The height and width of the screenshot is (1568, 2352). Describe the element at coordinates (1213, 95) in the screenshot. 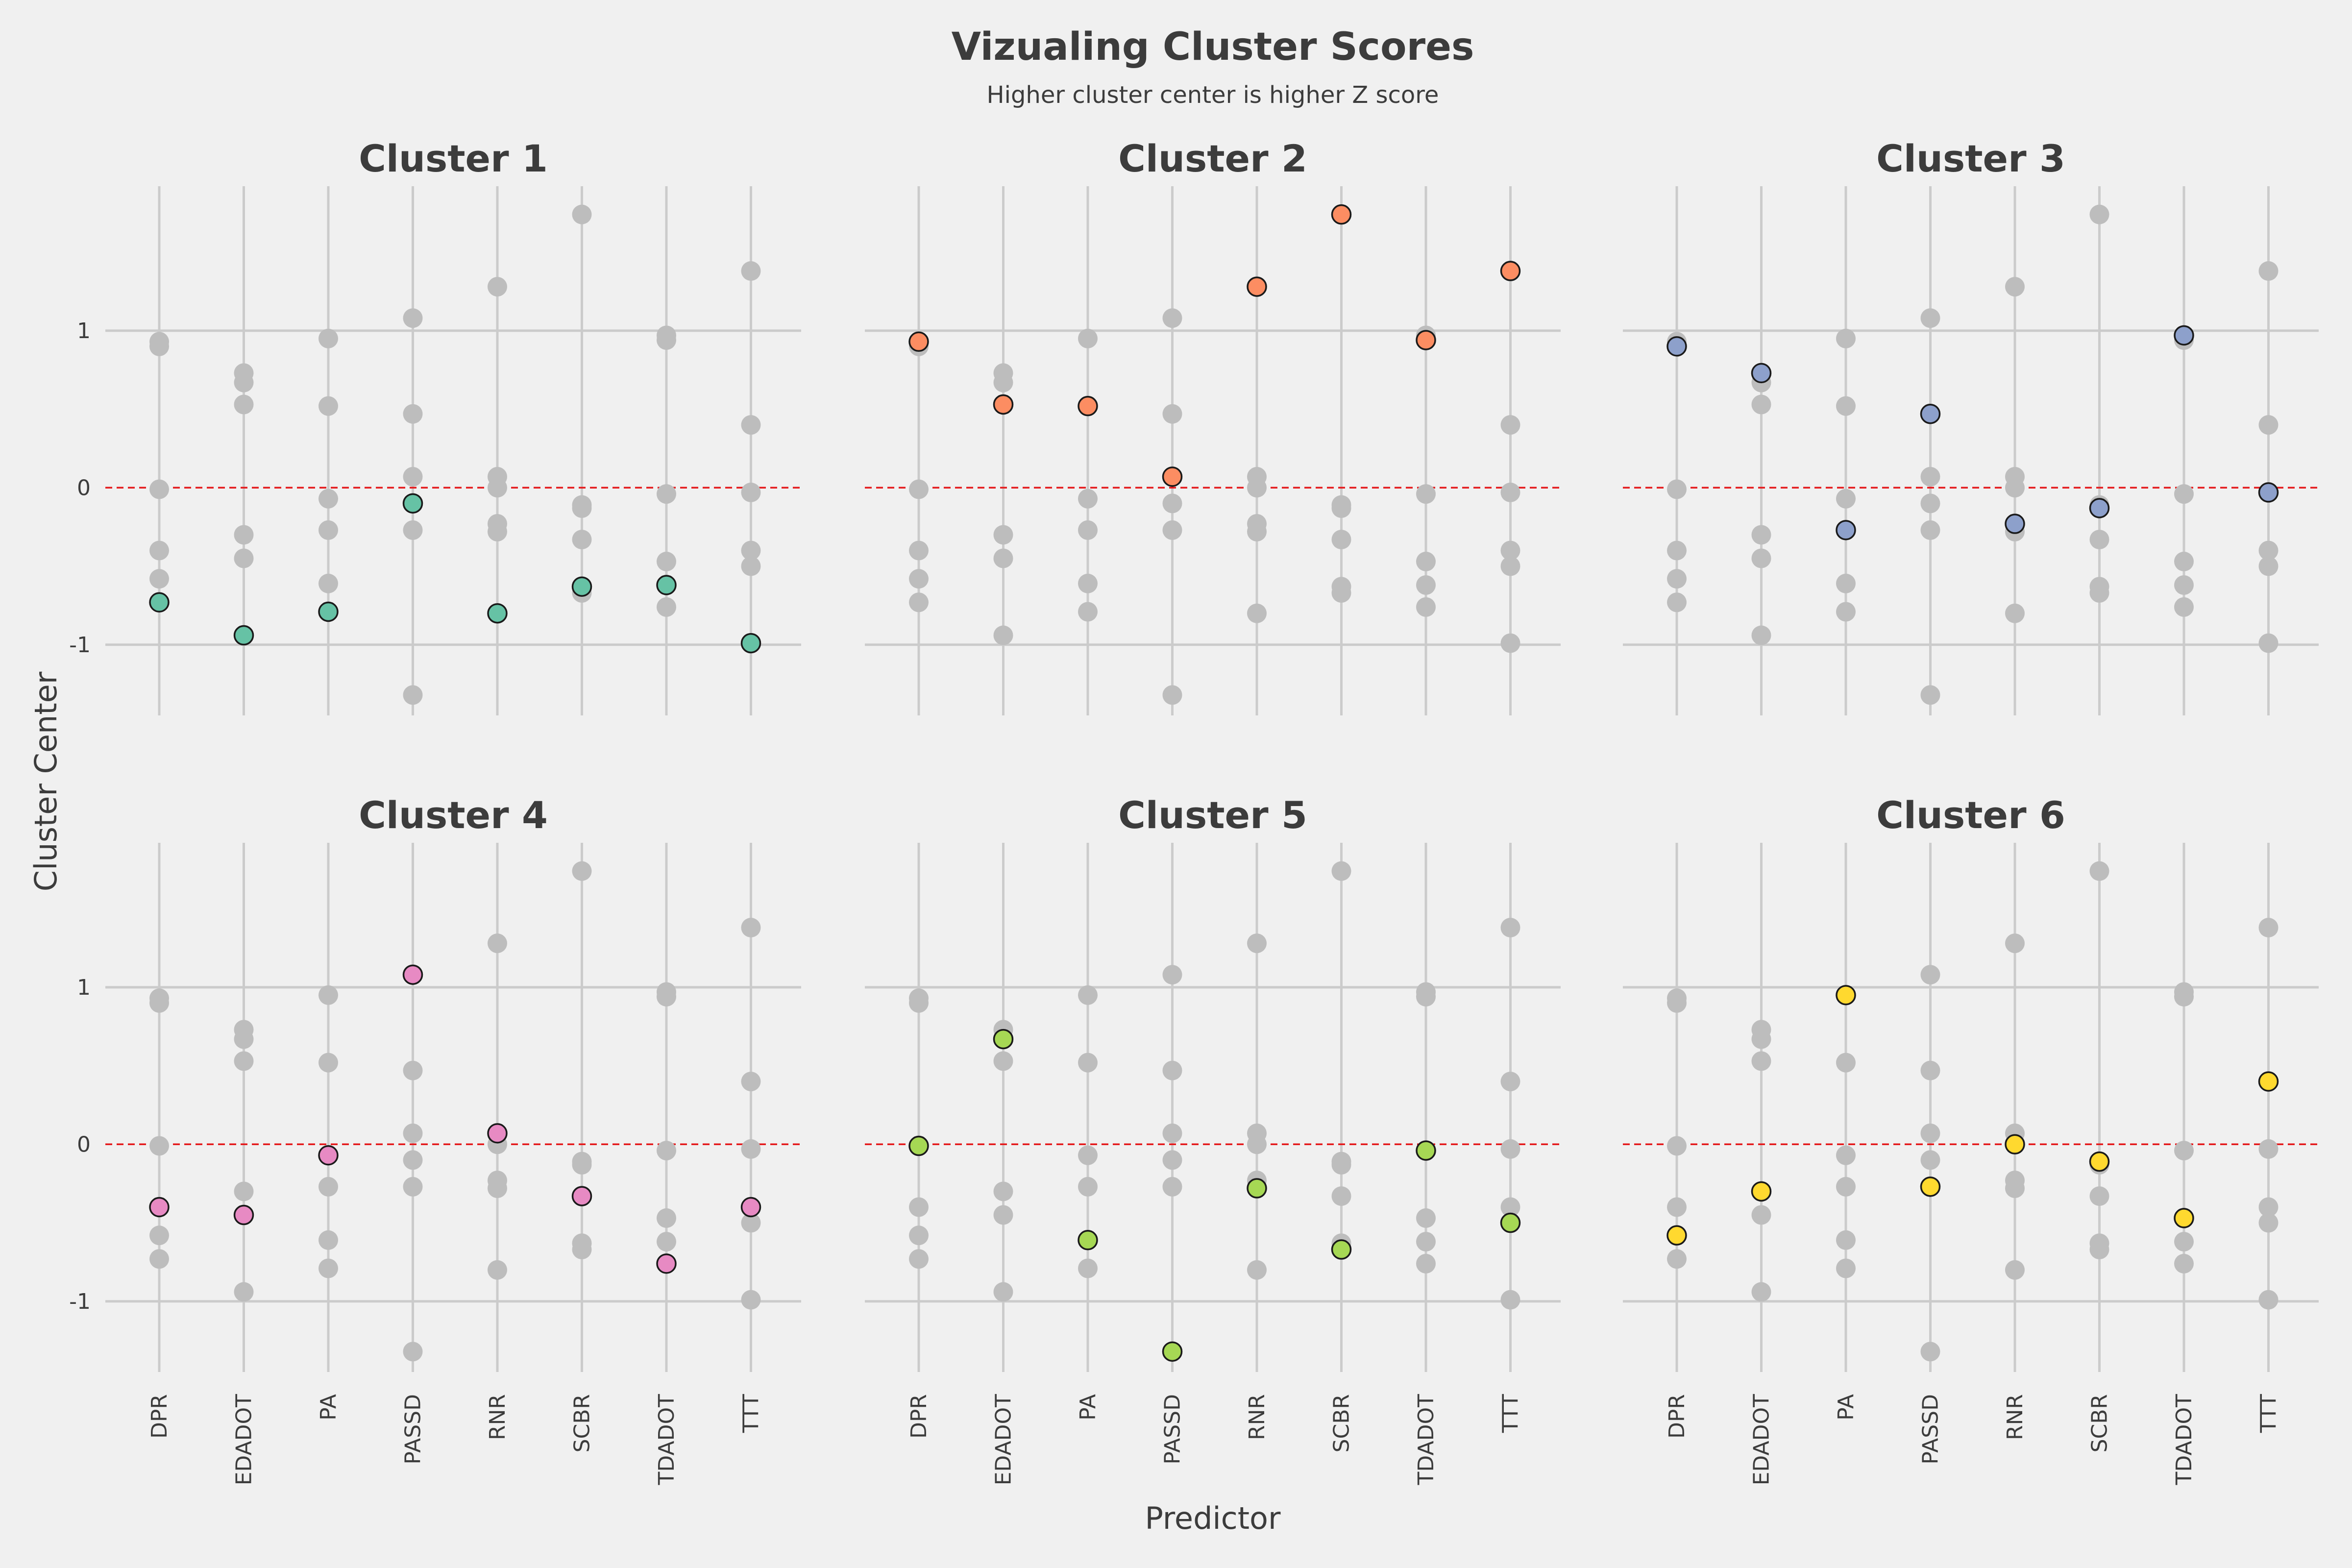

I see `figure-subtitle: Higher cluster center is higher Z score` at that location.